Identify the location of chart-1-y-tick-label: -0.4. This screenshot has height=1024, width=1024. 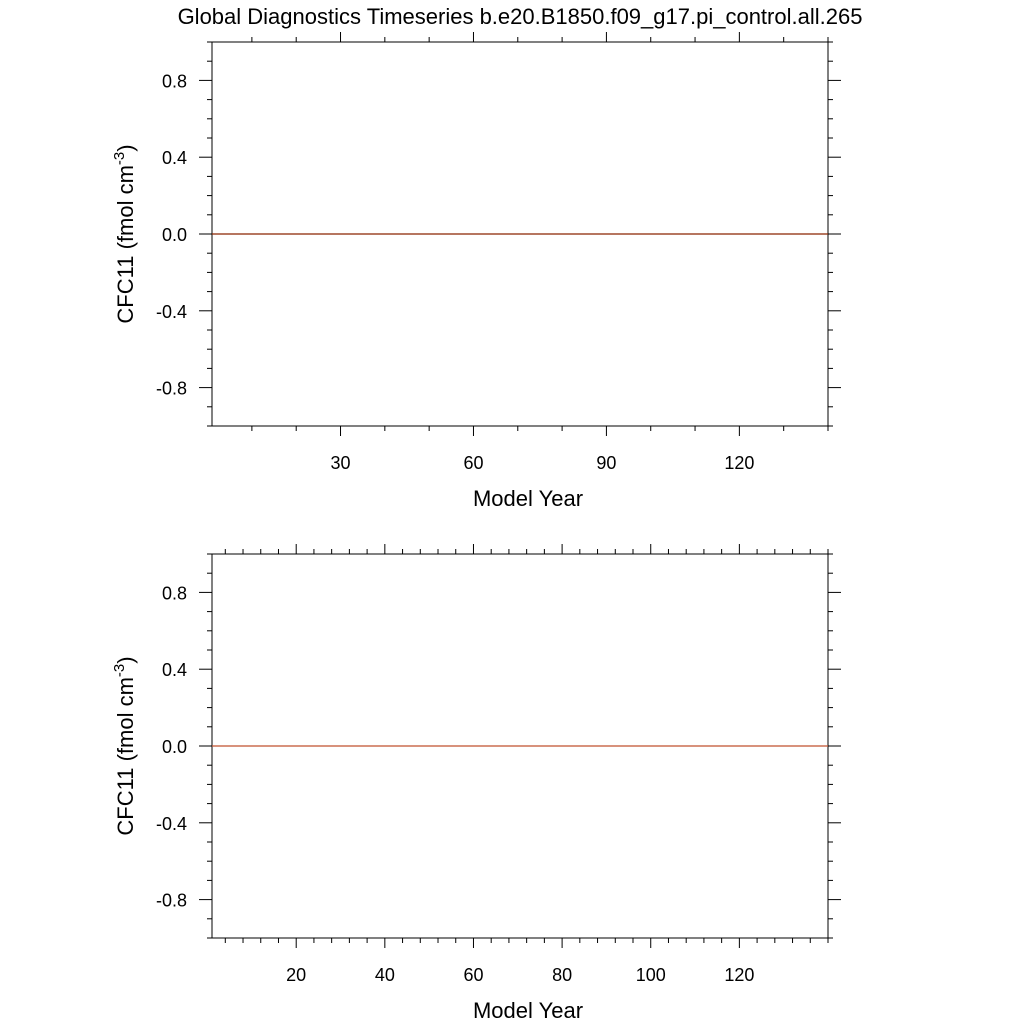
(171, 824).